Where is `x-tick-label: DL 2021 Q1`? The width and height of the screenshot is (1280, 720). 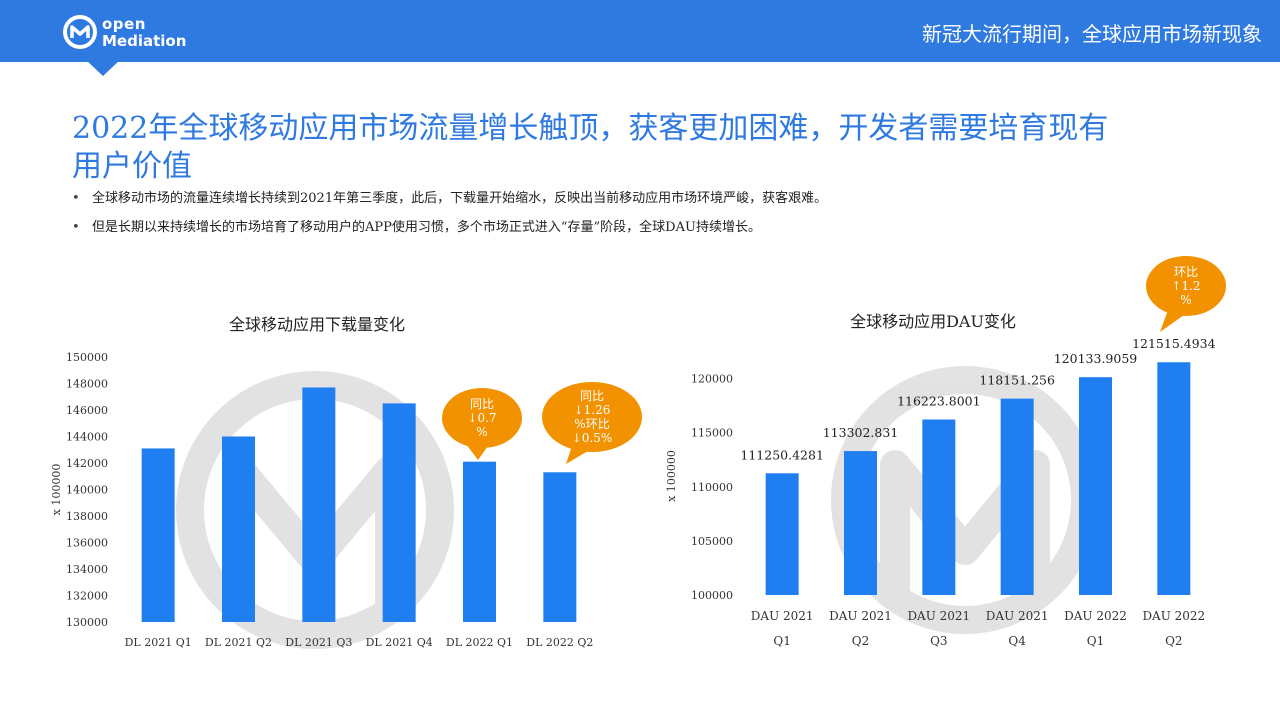
x-tick-label: DL 2021 Q1 is located at coordinates (158, 642).